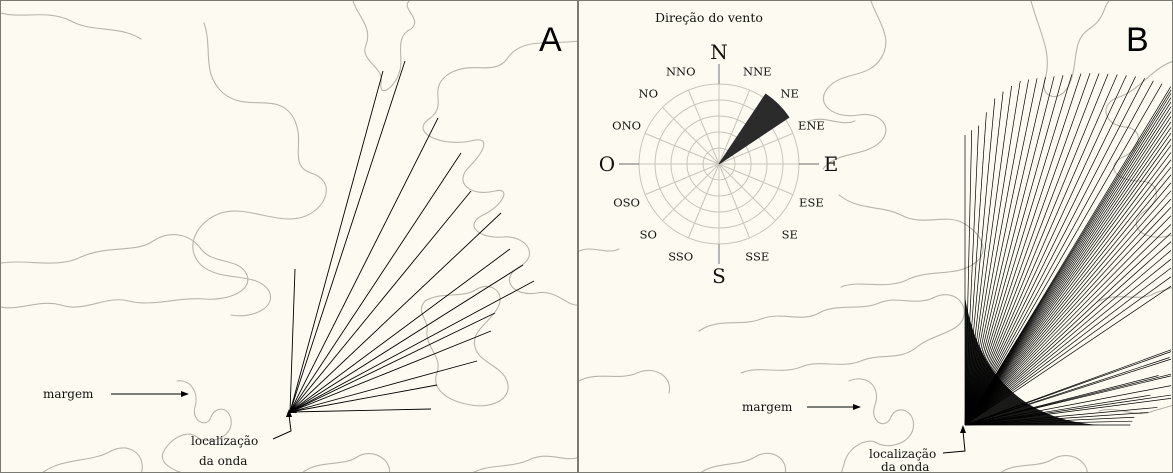 Image resolution: width=1173 pixels, height=473 pixels. I want to click on shoreline-inlet-a, so click(259, 169).